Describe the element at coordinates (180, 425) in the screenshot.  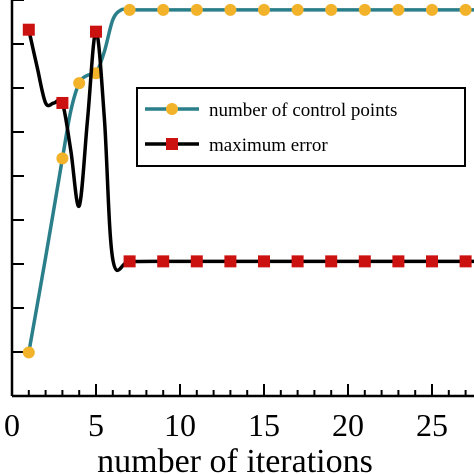
I see `x-tick-label: 10` at that location.